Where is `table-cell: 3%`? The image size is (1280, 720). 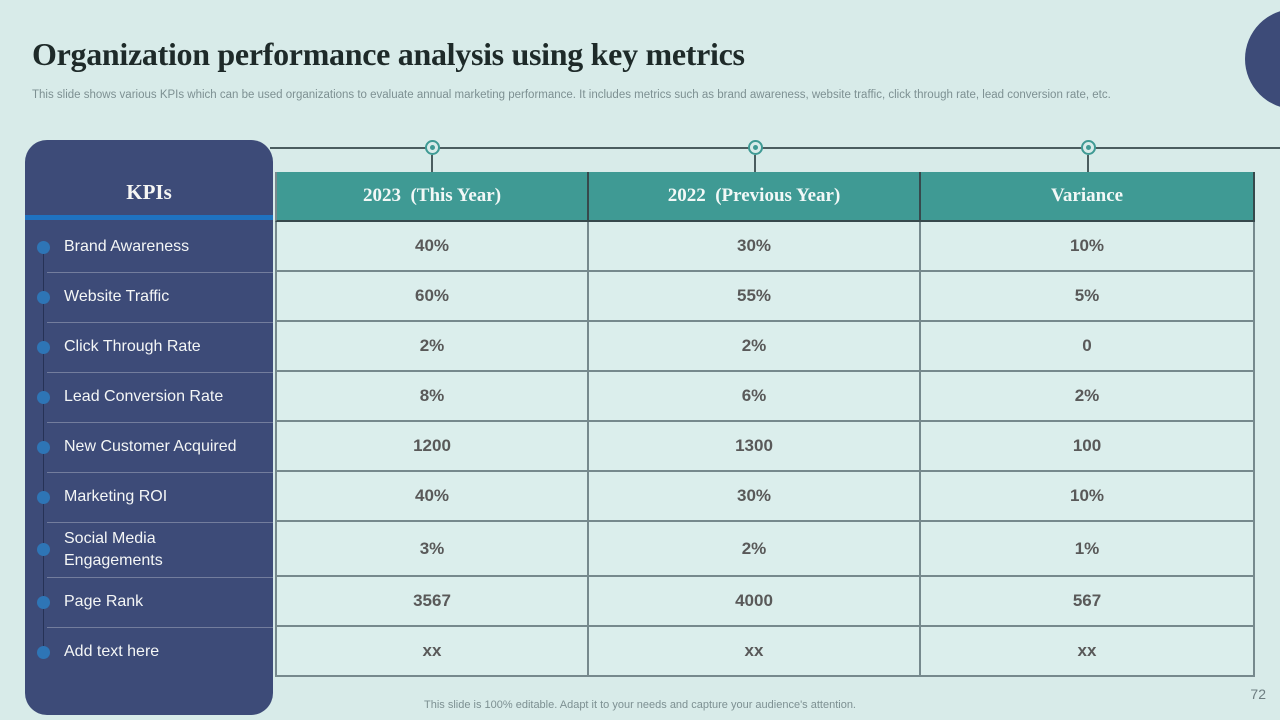
table-cell: 3% is located at coordinates (432, 549).